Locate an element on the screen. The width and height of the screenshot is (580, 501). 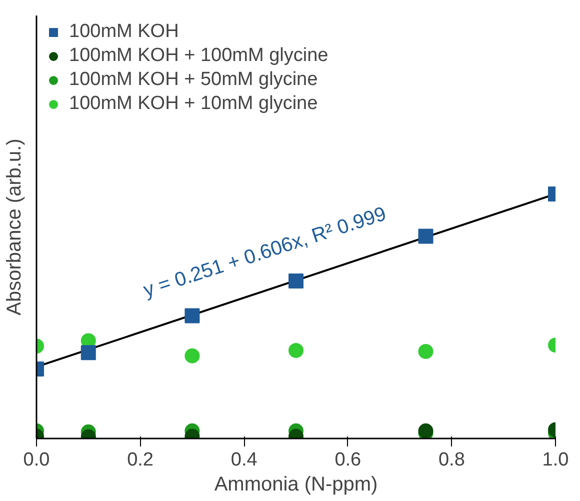
y-axis-title: Absorbance (arb.u.) is located at coordinates (15, 227).